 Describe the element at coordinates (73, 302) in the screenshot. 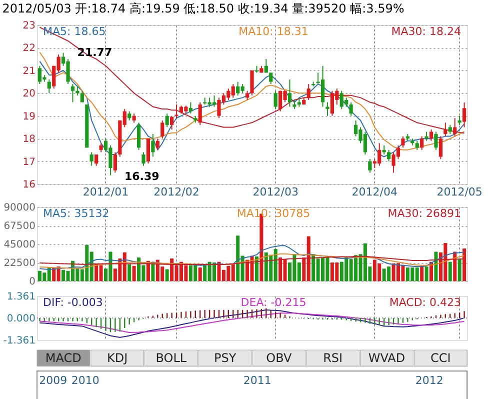

I see `series-label: DIF: -0.003` at that location.